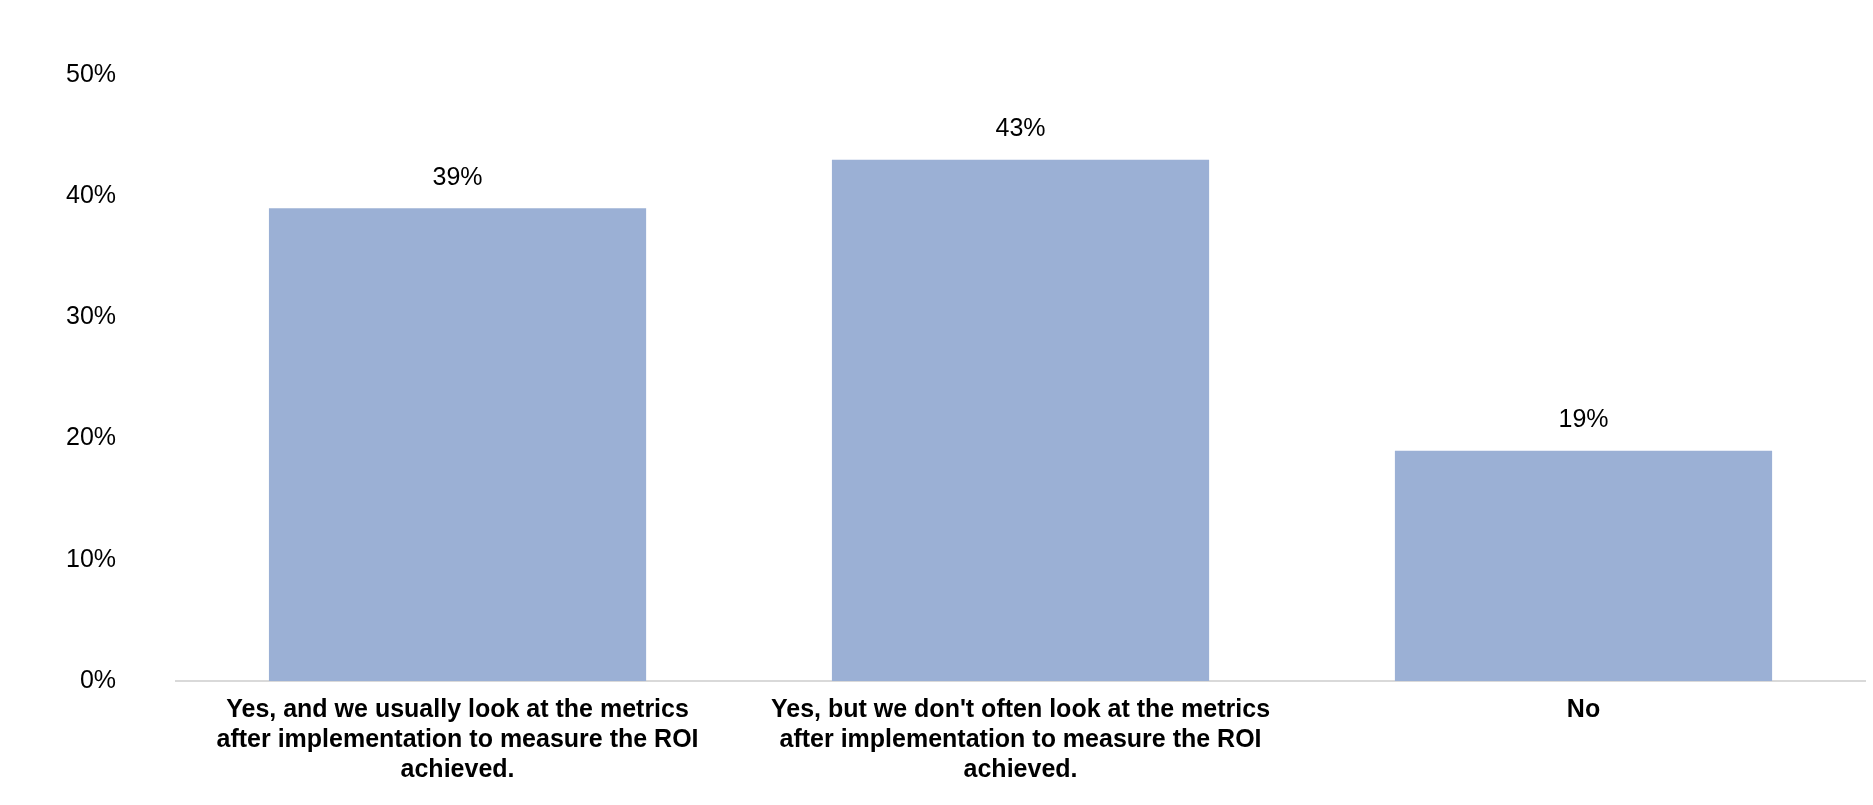 This screenshot has height=805, width=1873. Describe the element at coordinates (91, 436) in the screenshot. I see `y-tick-label: 20%` at that location.